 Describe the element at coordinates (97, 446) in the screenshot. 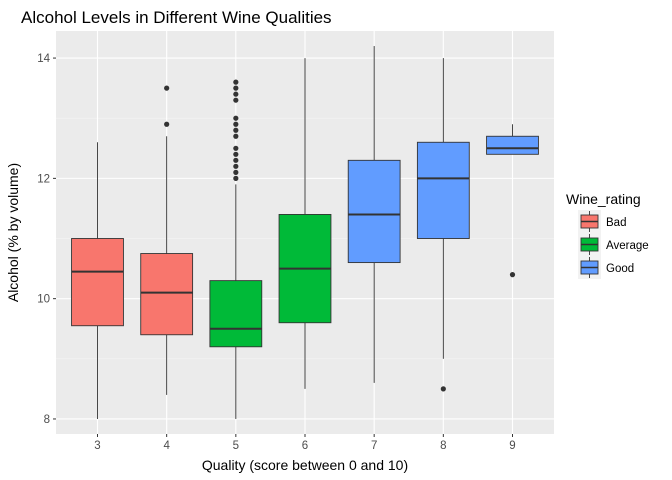

I see `x-tick-label: 3` at that location.